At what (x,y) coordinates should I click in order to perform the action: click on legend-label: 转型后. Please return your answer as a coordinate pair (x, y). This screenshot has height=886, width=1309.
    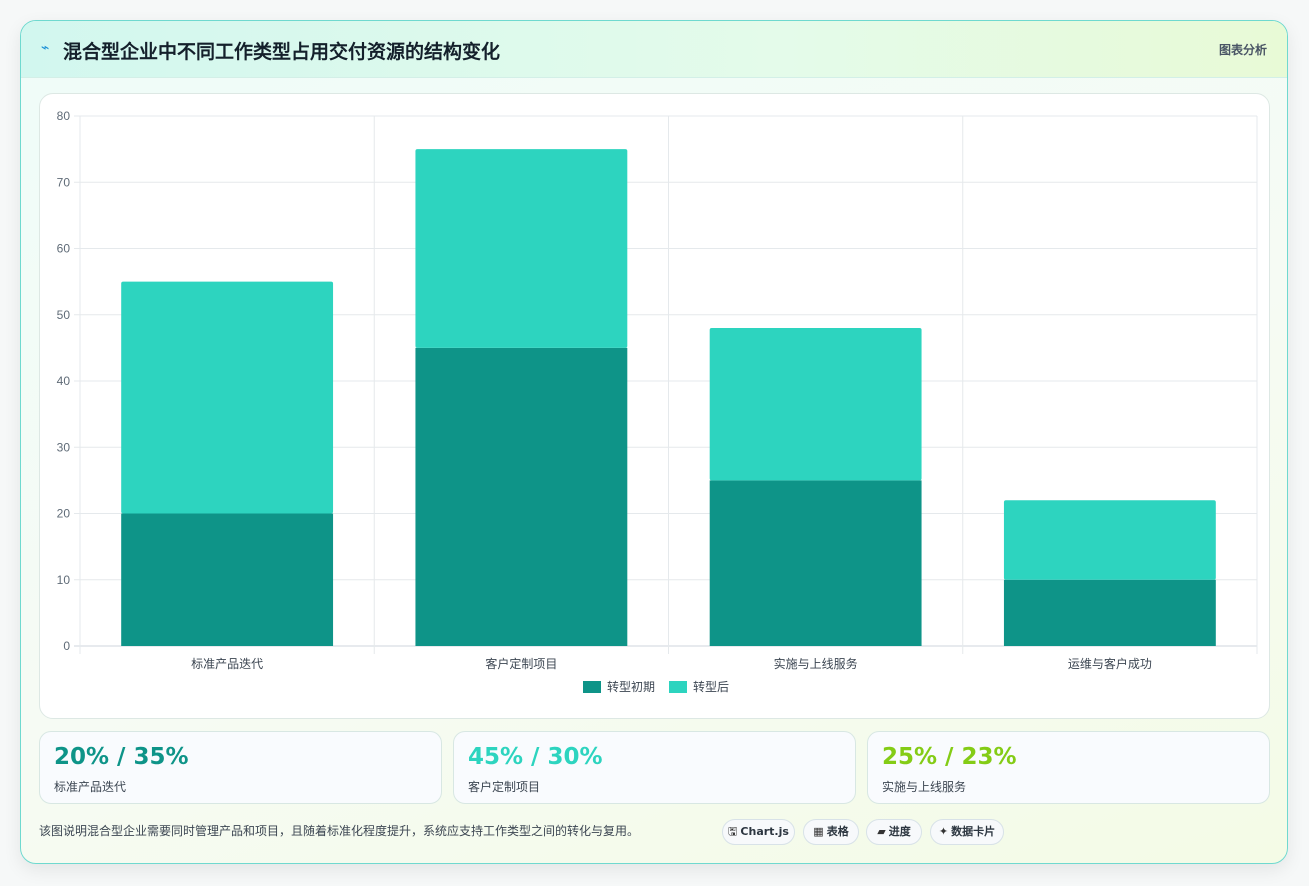
    Looking at the image, I should click on (711, 686).